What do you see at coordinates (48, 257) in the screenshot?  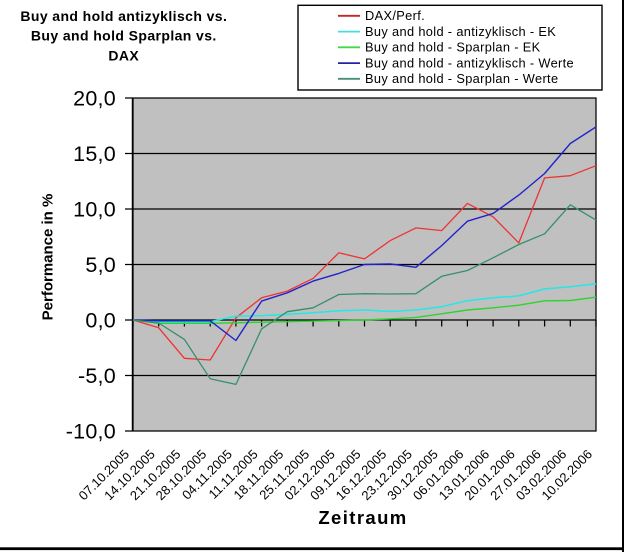 I see `svg-text: Performance in %` at bounding box center [48, 257].